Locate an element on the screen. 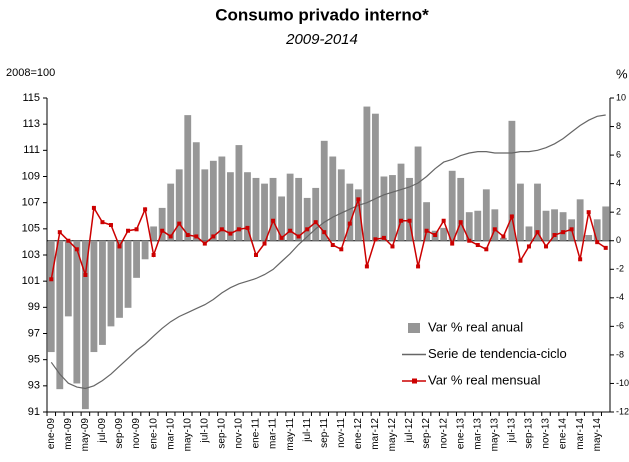 The image size is (629, 462). y-tick-label: 111 is located at coordinates (31, 150).